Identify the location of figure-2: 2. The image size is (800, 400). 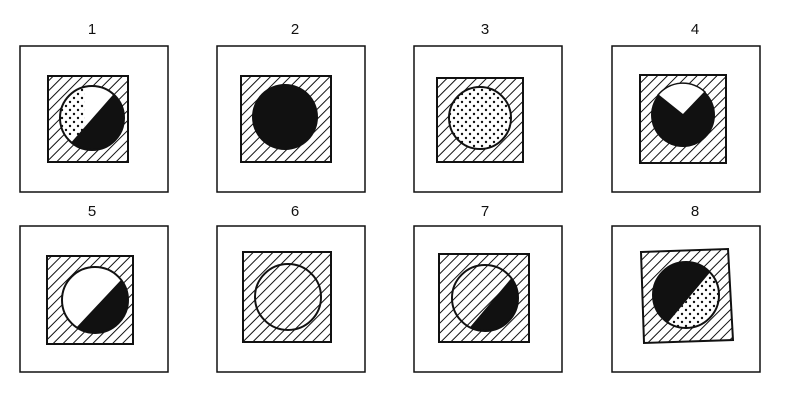
(291, 107).